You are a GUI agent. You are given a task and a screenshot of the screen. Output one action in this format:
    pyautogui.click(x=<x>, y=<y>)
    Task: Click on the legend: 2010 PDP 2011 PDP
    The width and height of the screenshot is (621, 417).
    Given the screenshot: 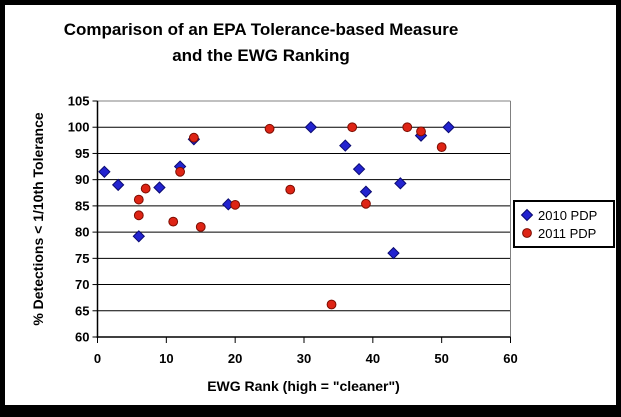 What is the action you would take?
    pyautogui.click(x=564, y=224)
    